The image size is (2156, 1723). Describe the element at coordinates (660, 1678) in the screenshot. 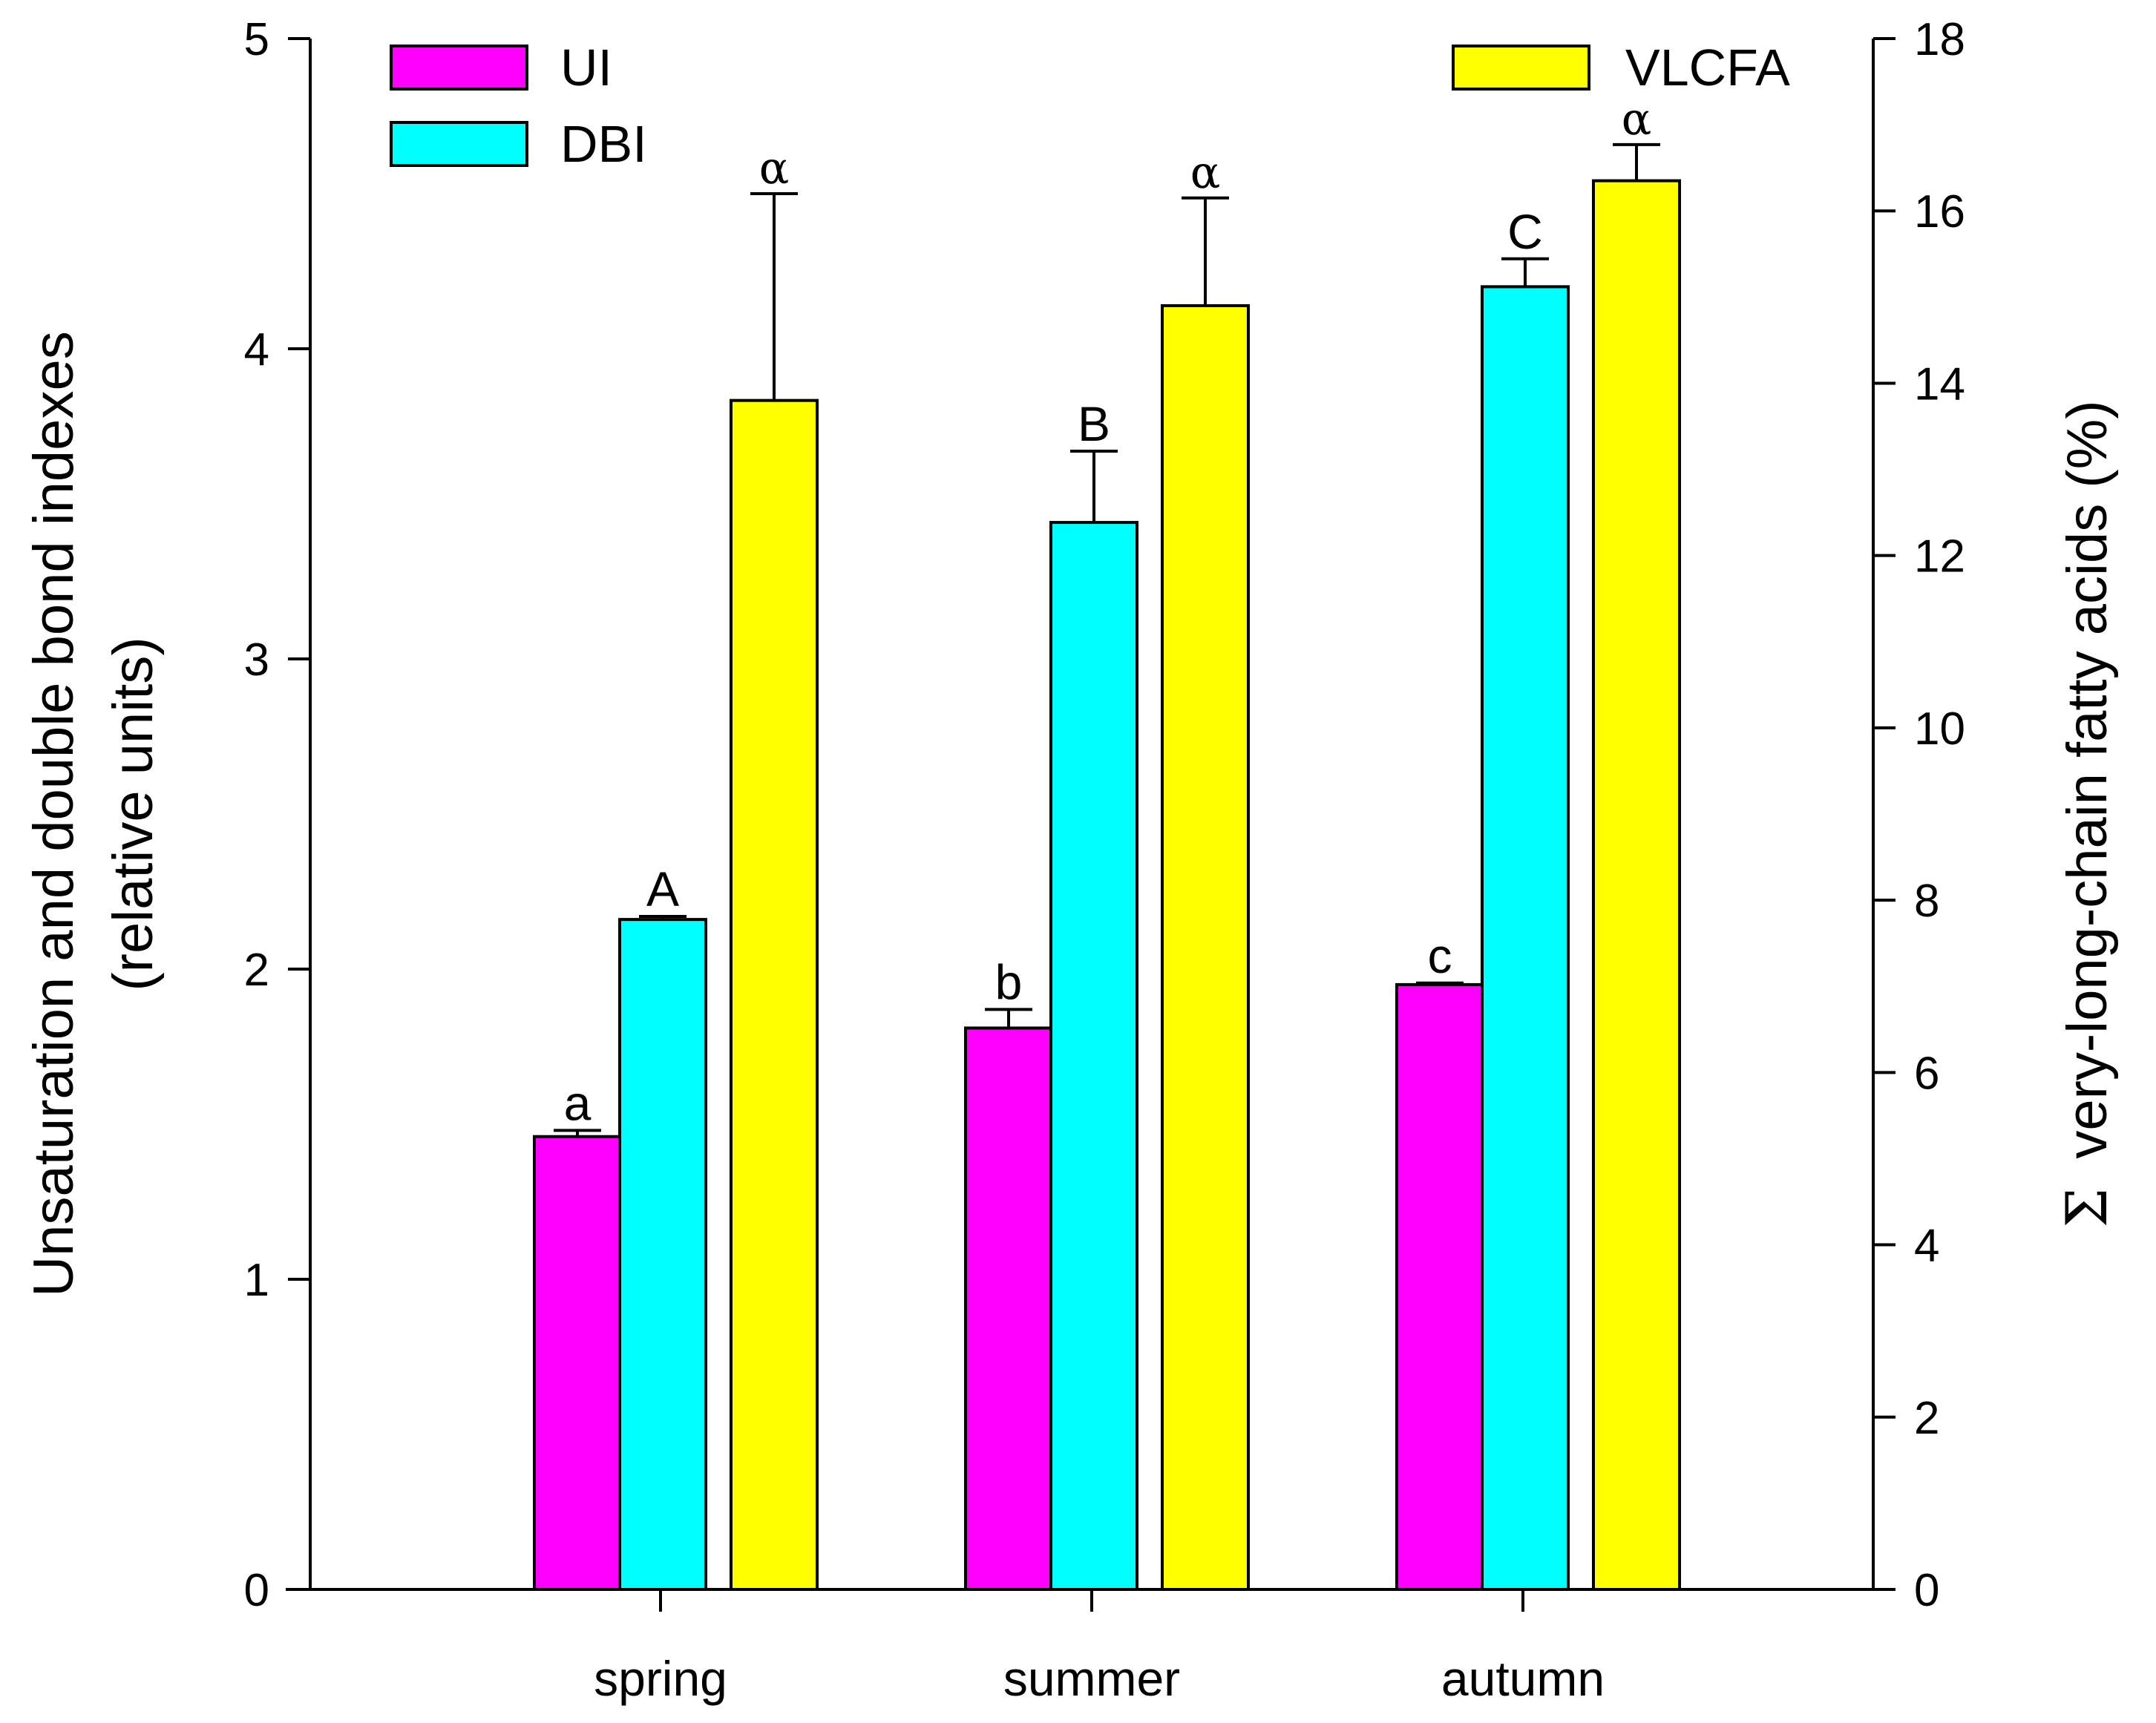

I see `x-tick-label-spring: spring` at that location.